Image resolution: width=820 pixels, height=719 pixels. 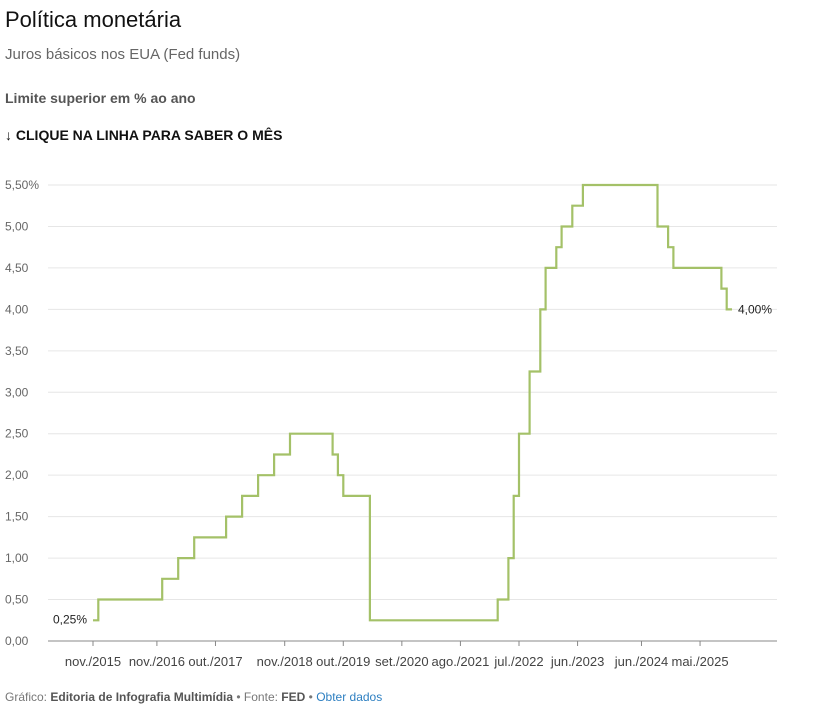 What do you see at coordinates (22, 185) in the screenshot?
I see `y-tick-label: 5,50%` at bounding box center [22, 185].